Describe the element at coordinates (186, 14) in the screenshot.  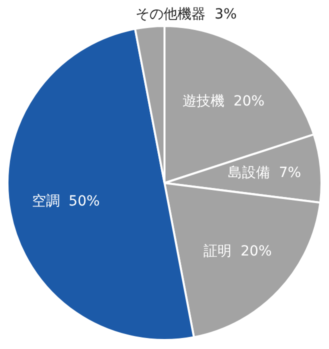
I see `slice-label: その他機器 3%` at that location.